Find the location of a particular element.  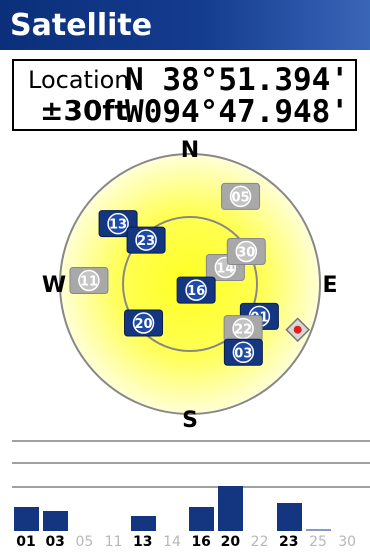

satellite-23: 23 is located at coordinates (146, 240).